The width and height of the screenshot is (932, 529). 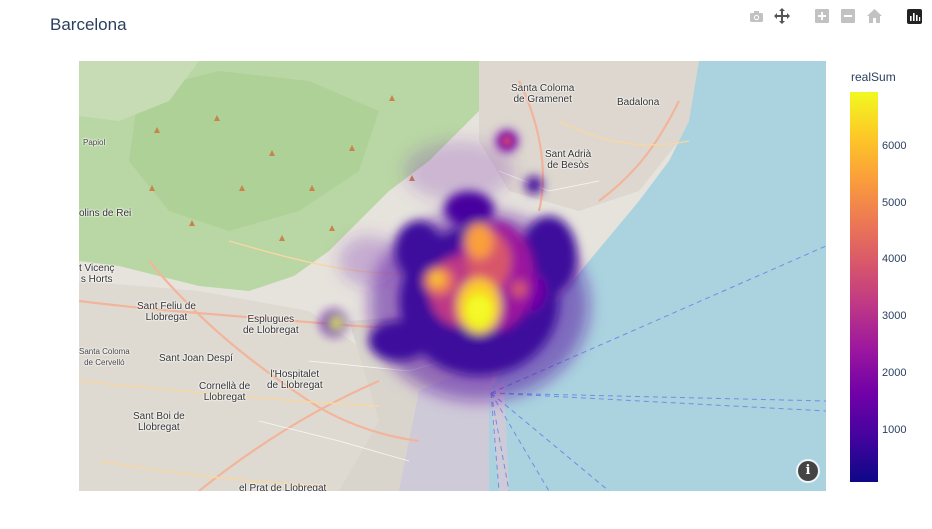 I want to click on colorbar-tick: 1000, so click(x=894, y=430).